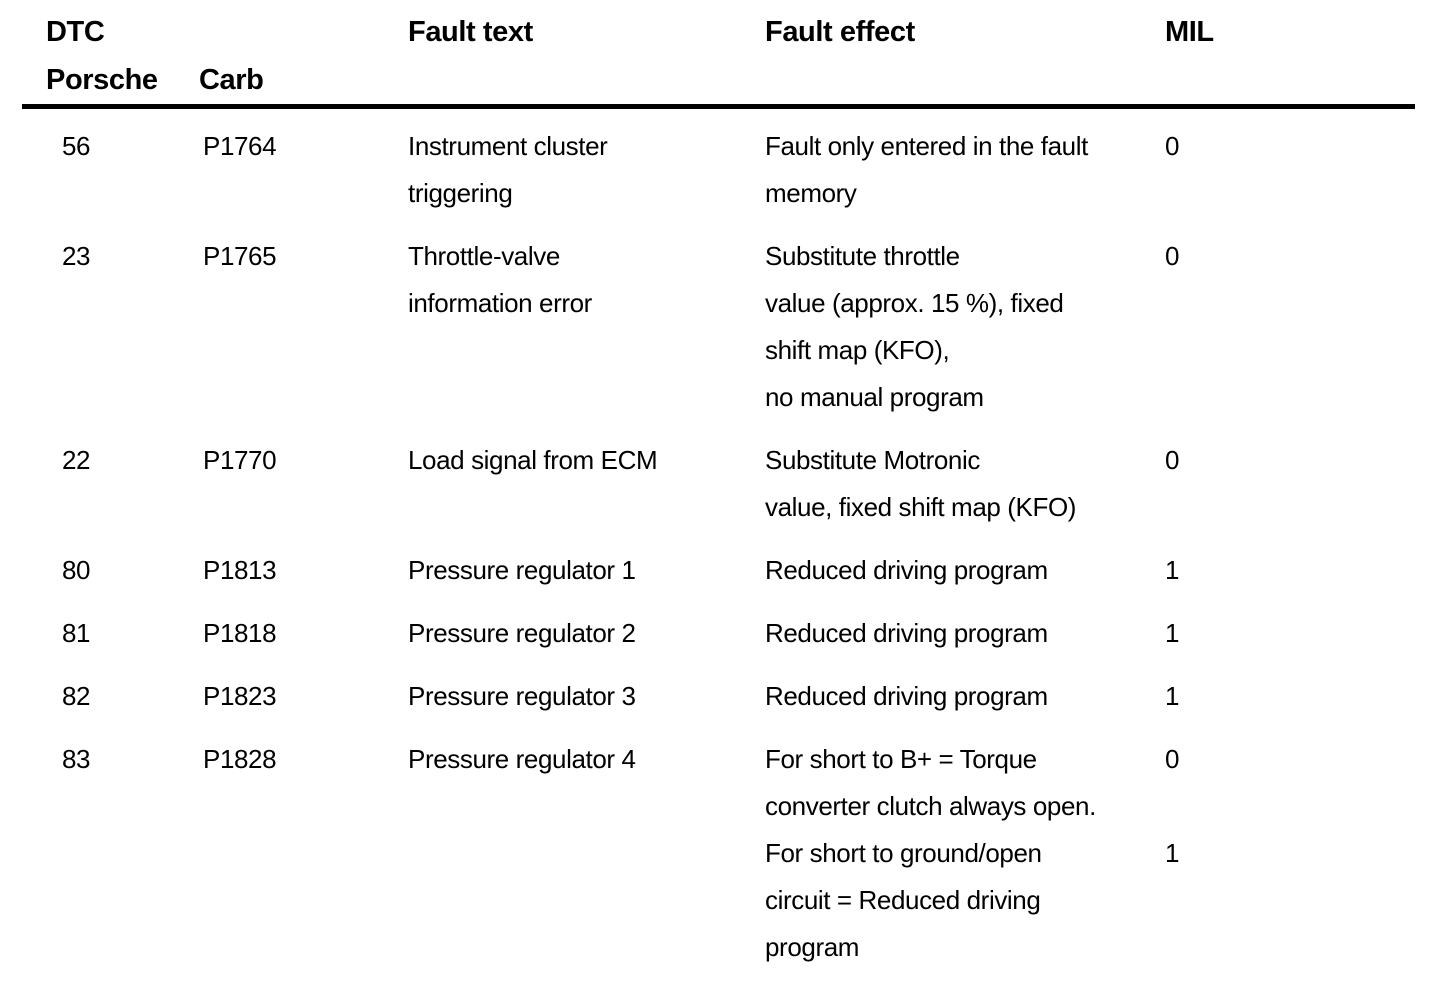 Image resolution: width=1456 pixels, height=984 pixels. What do you see at coordinates (76, 633) in the screenshot?
I see `porsche-code: 81` at bounding box center [76, 633].